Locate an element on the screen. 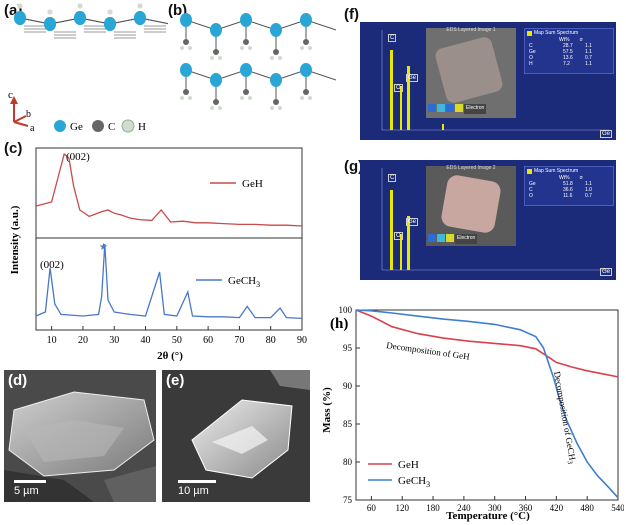 The image size is (626, 525). eds-g-col-sigma: σ is located at coordinates (581, 178).